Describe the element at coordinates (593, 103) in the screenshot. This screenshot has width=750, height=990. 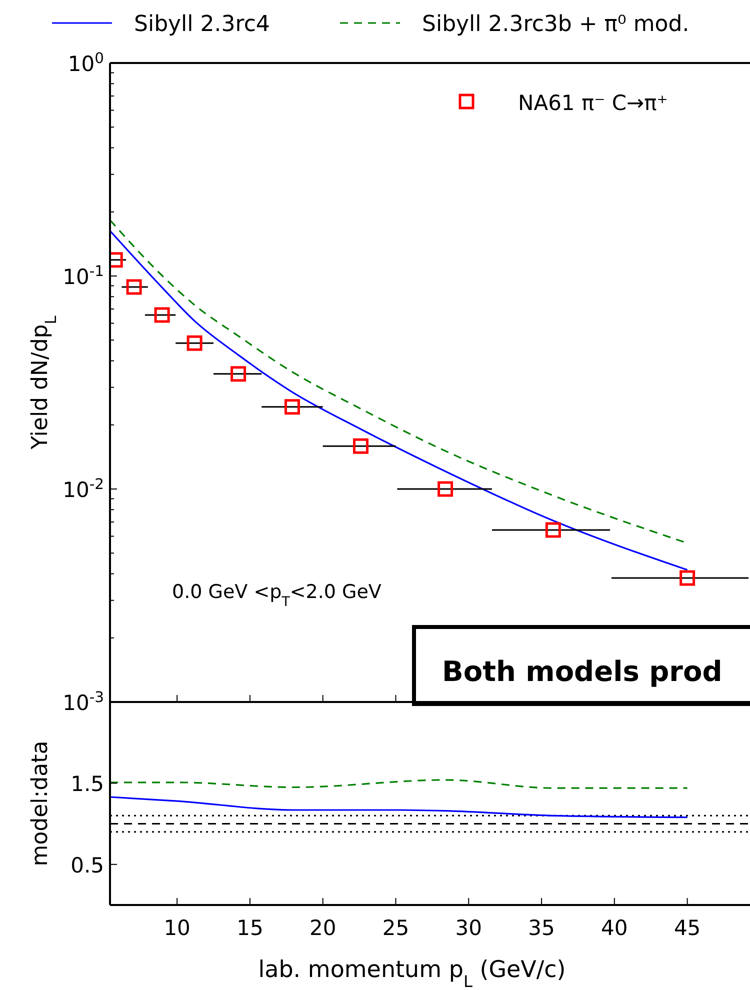
I see `legend-label: NA61 π⁻ C→π⁺` at that location.